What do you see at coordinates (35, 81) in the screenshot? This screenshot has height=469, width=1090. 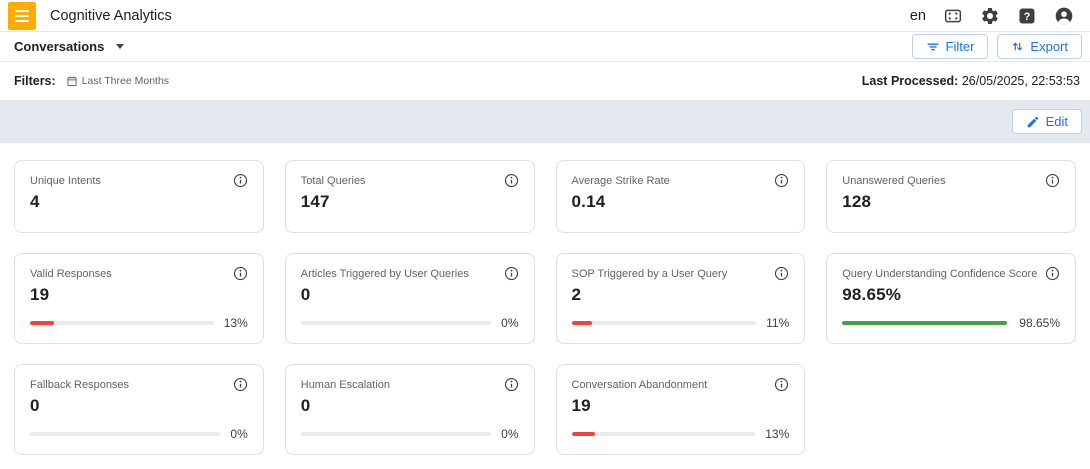 I see `filters-label: Filters:` at bounding box center [35, 81].